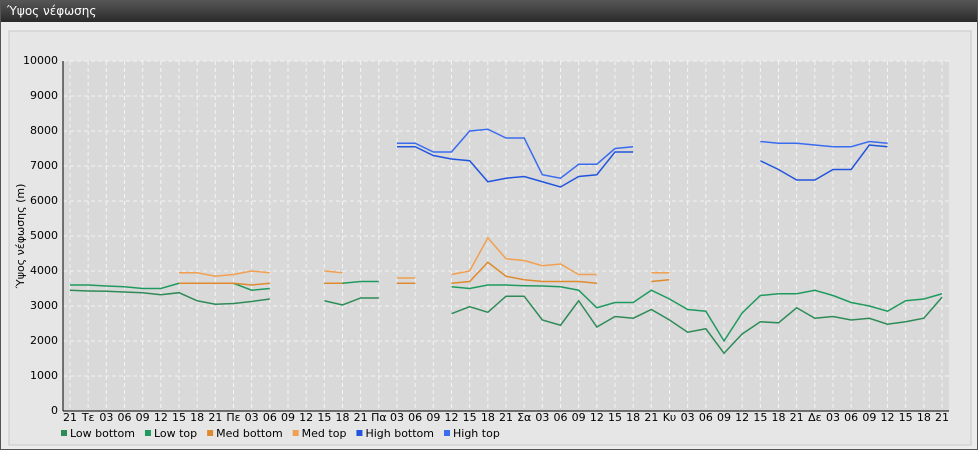 This screenshot has height=450, width=978. Describe the element at coordinates (44, 305) in the screenshot. I see `y-tick-label: 3000` at that location.